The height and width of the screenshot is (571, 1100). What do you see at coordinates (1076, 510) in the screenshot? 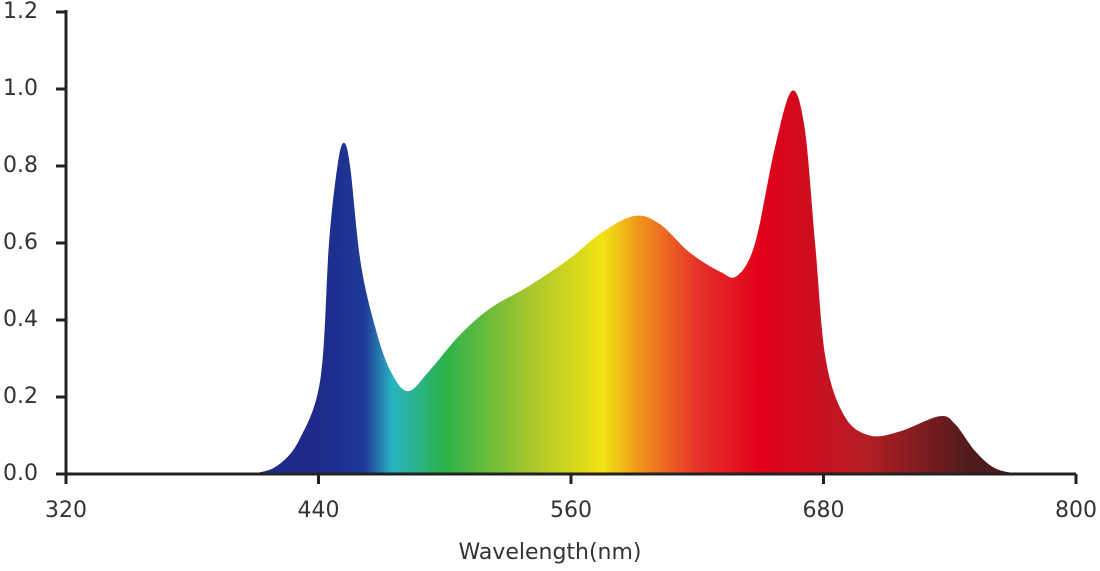
I see `x-tick-label: 800` at bounding box center [1076, 510].